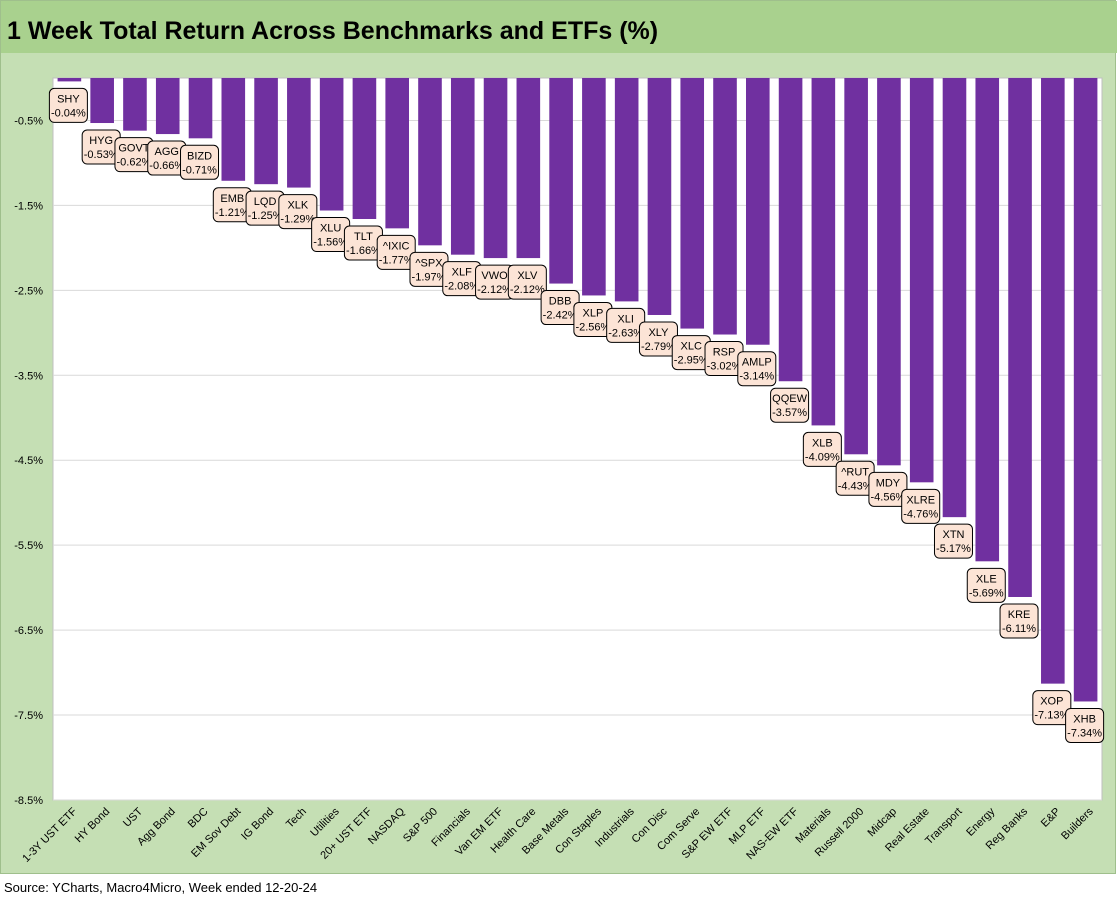  I want to click on data-label-ticker: XTN, so click(953, 535).